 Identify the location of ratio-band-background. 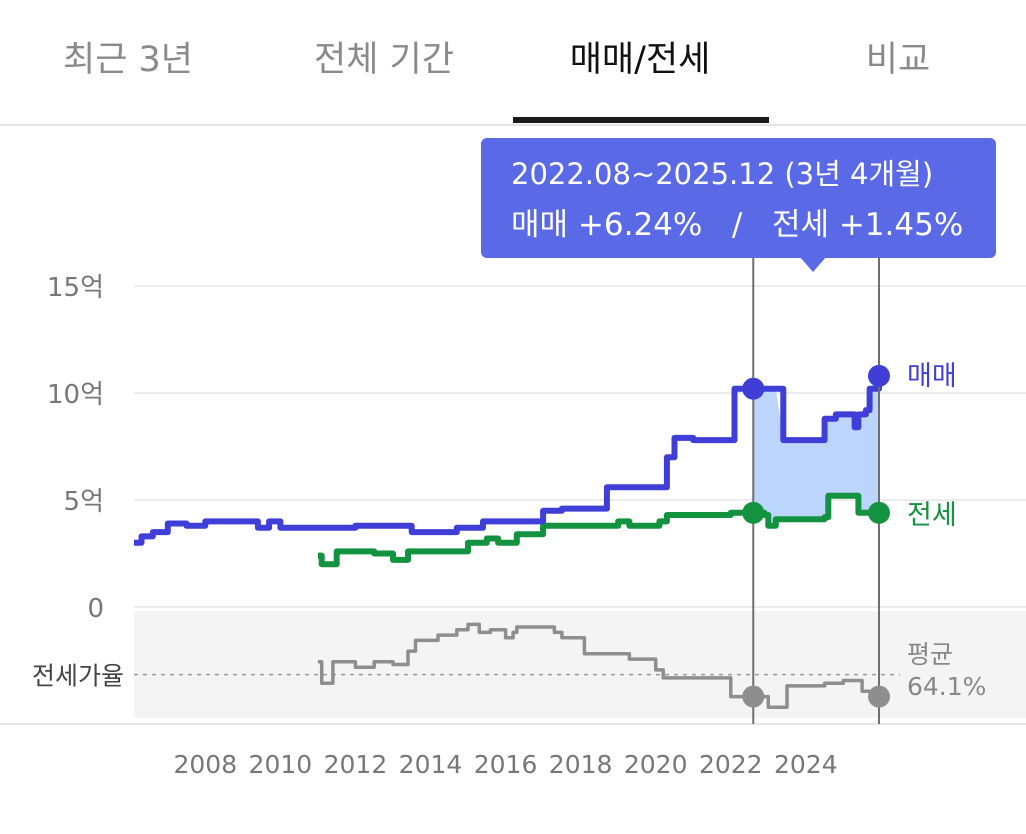
(580, 664).